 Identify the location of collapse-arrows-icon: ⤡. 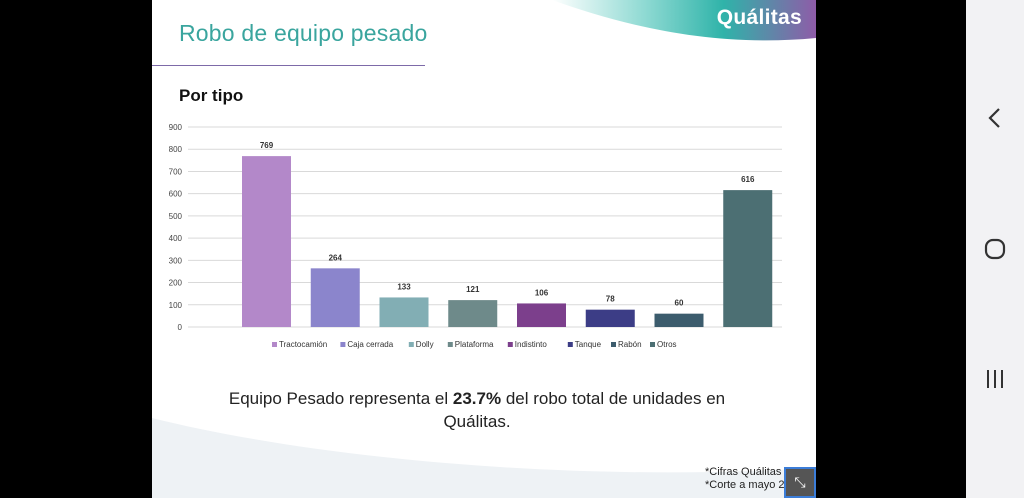
(800, 482).